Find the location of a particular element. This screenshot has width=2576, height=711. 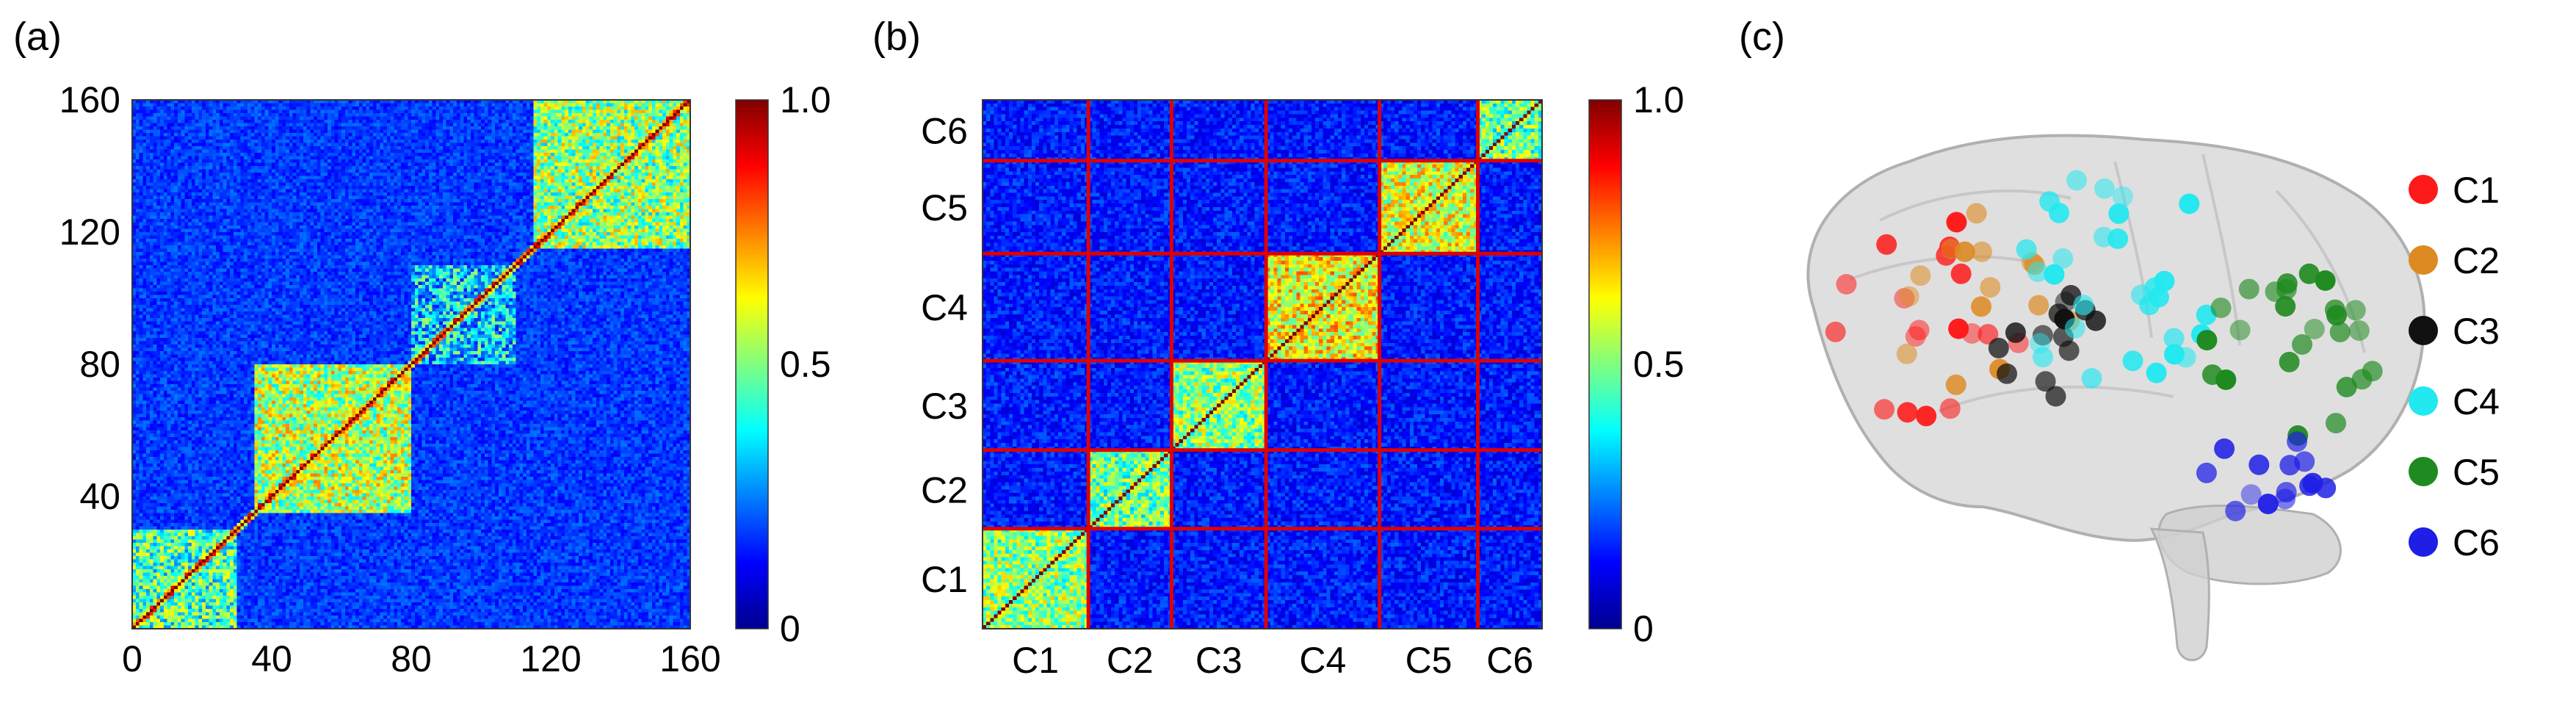

y-tick-a: 40 is located at coordinates (99, 497).